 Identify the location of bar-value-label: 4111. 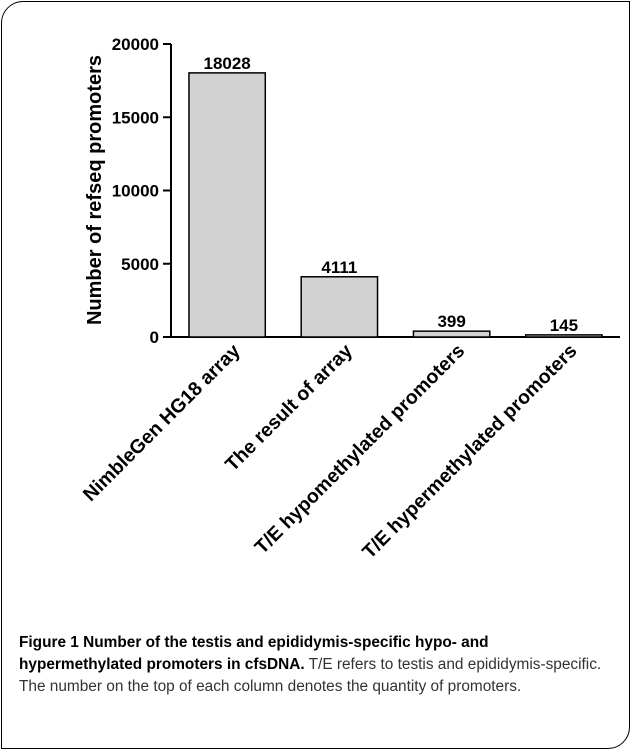
(339, 267).